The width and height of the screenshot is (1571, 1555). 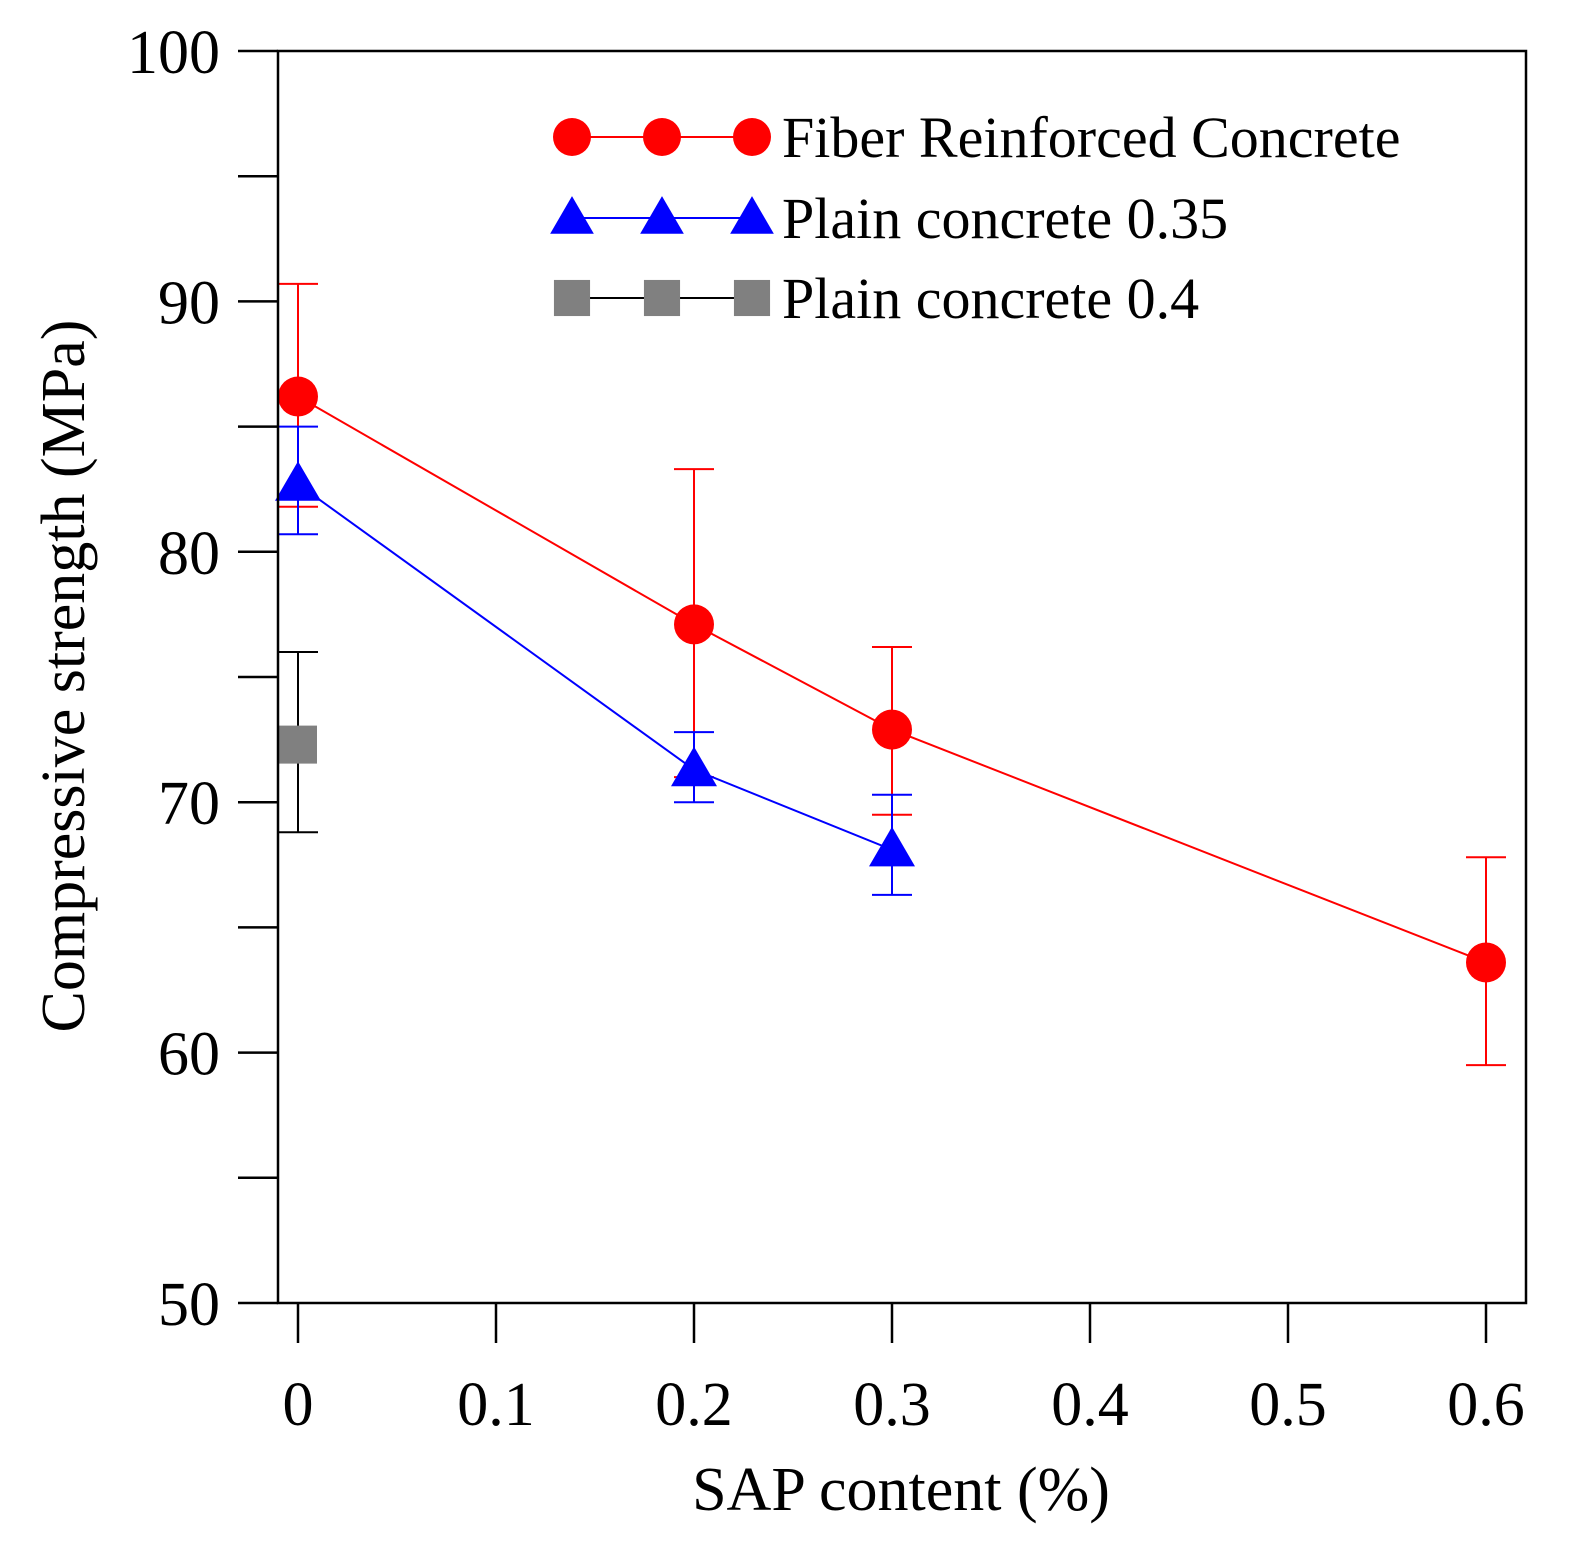 I want to click on series-square, so click(x=298, y=742).